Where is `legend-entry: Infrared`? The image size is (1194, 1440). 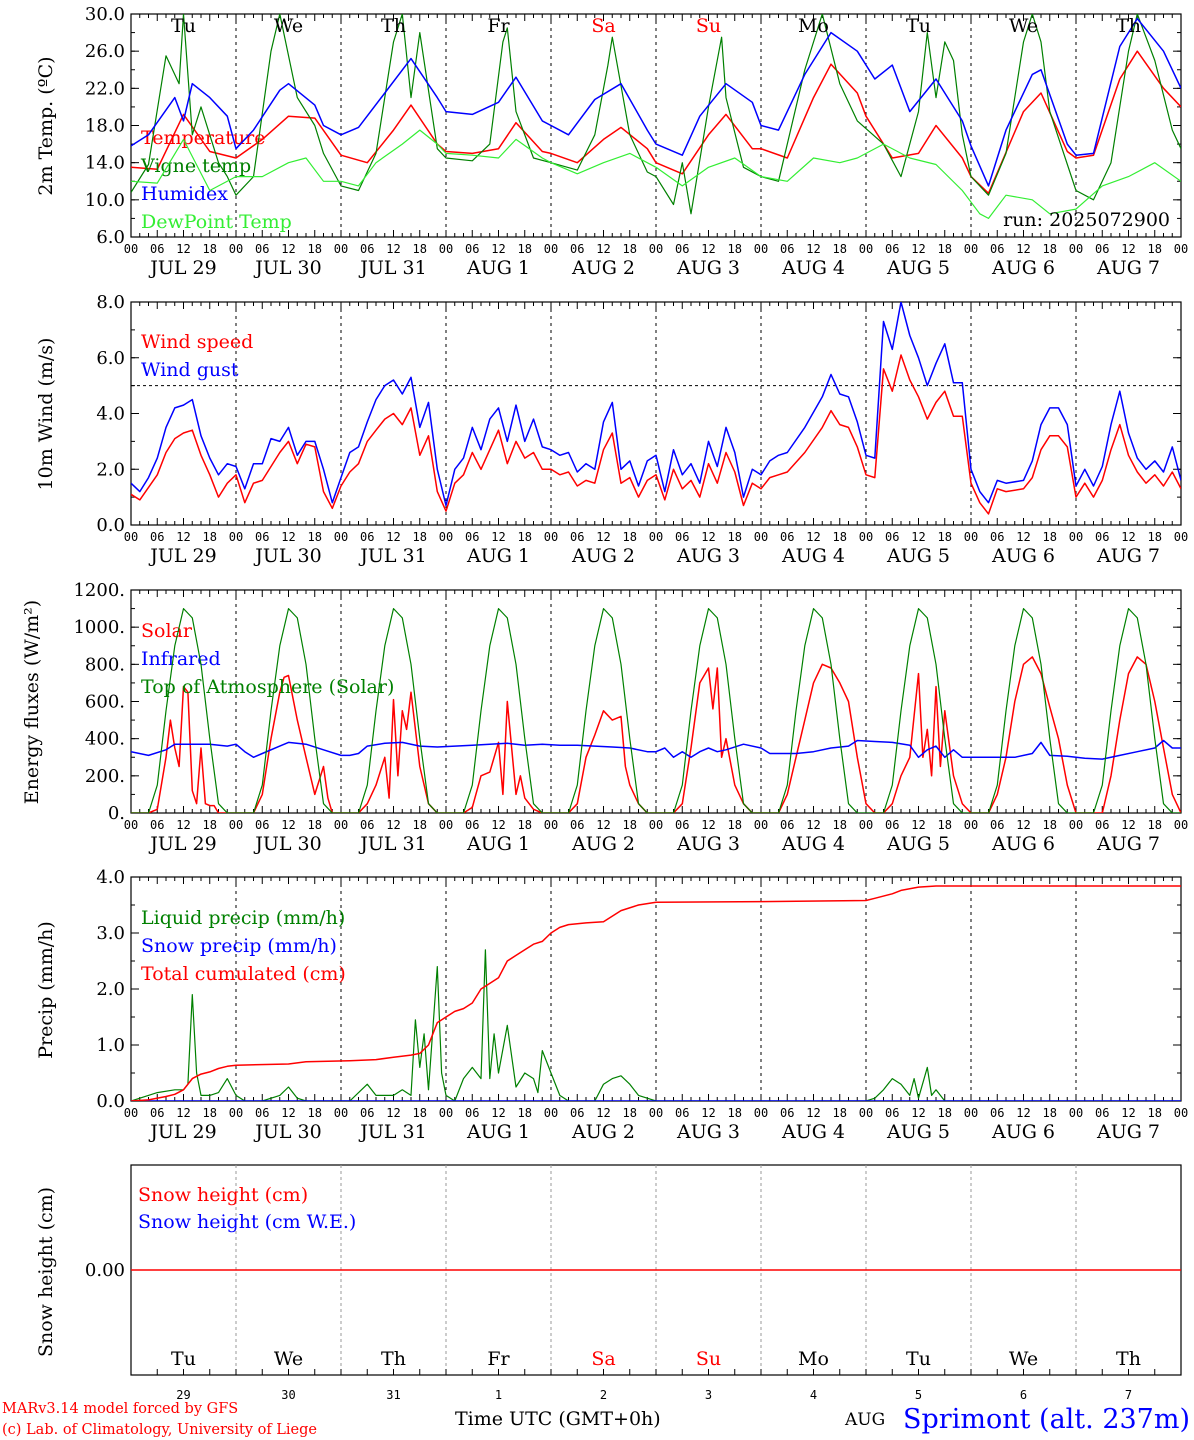
legend-entry: Infrared is located at coordinates (181, 659).